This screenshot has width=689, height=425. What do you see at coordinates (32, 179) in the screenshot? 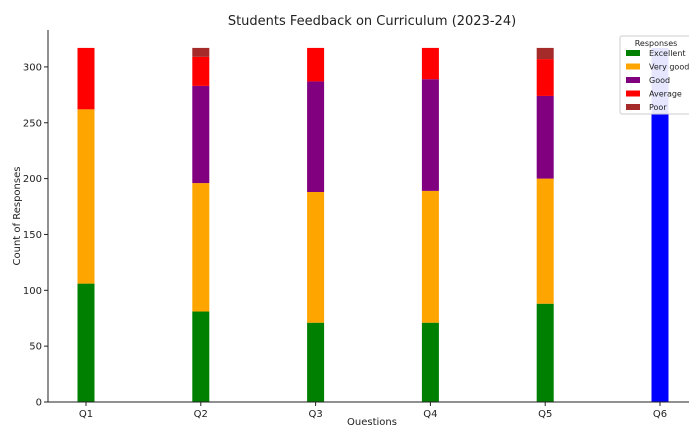
I see `y-tick-label: 200` at bounding box center [32, 179].